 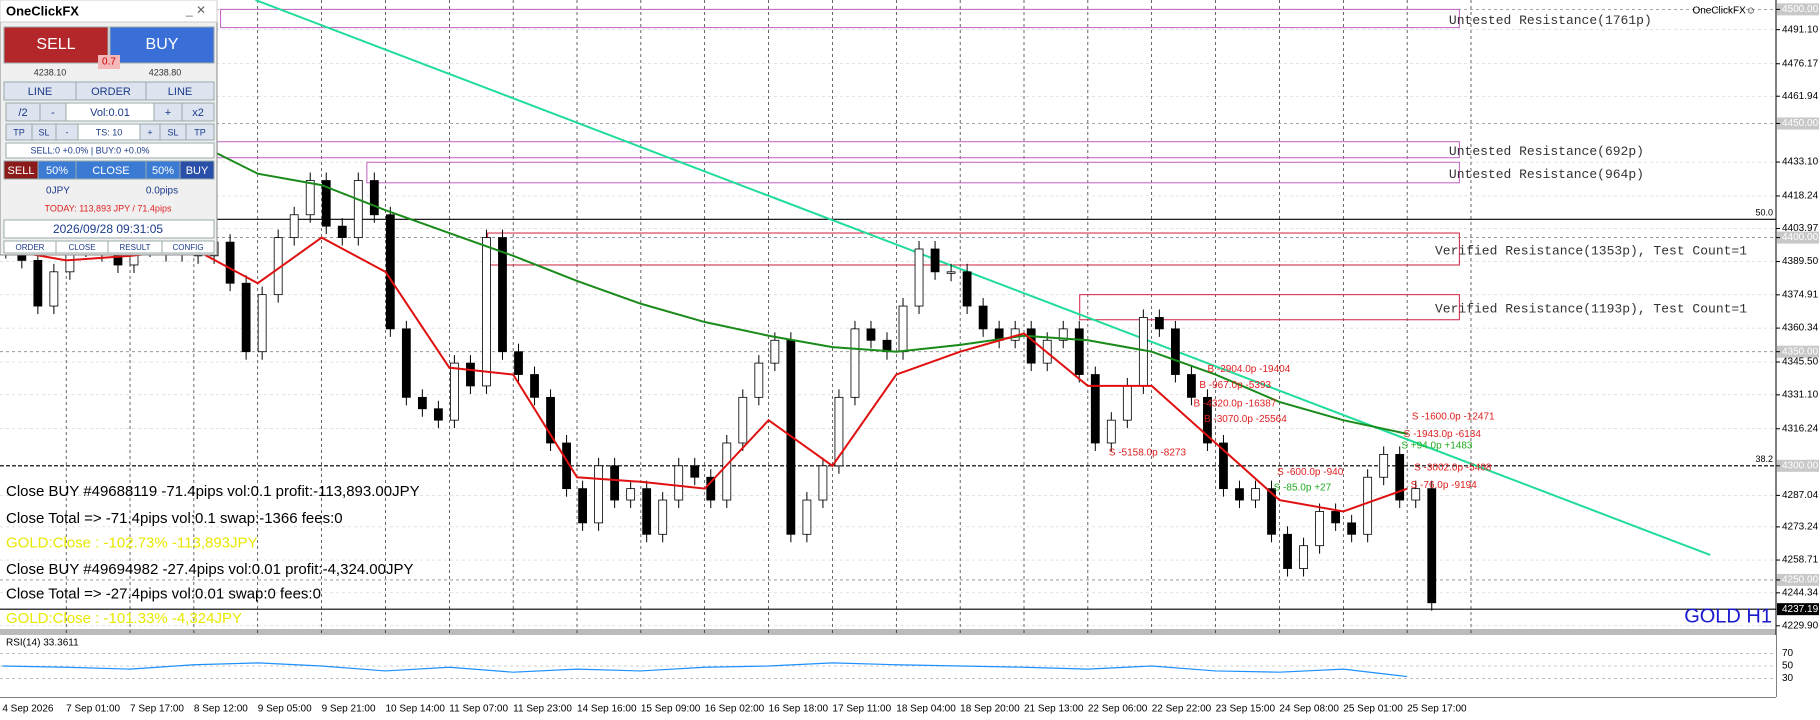 I want to click on tabs-button: ORDER, so click(x=30, y=247).